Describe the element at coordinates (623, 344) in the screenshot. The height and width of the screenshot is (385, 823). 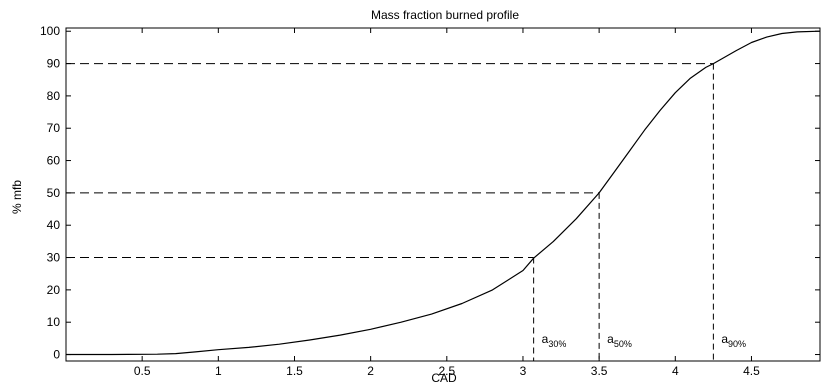
I see `marker-label-sub: 50%` at that location.